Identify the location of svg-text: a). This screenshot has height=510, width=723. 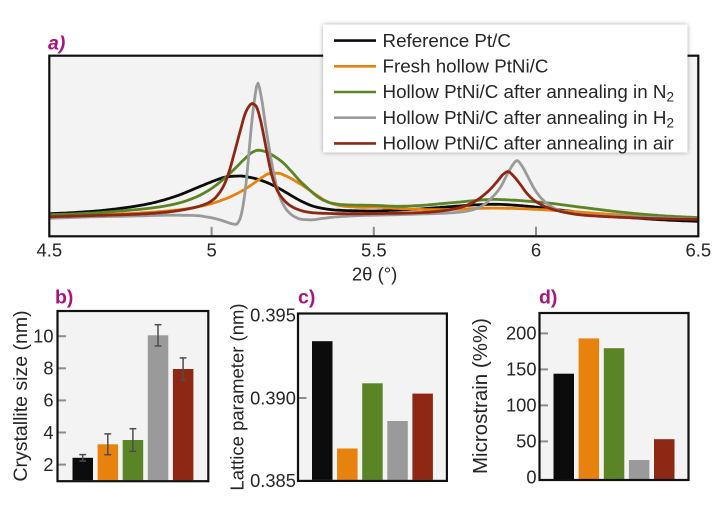
(56, 44).